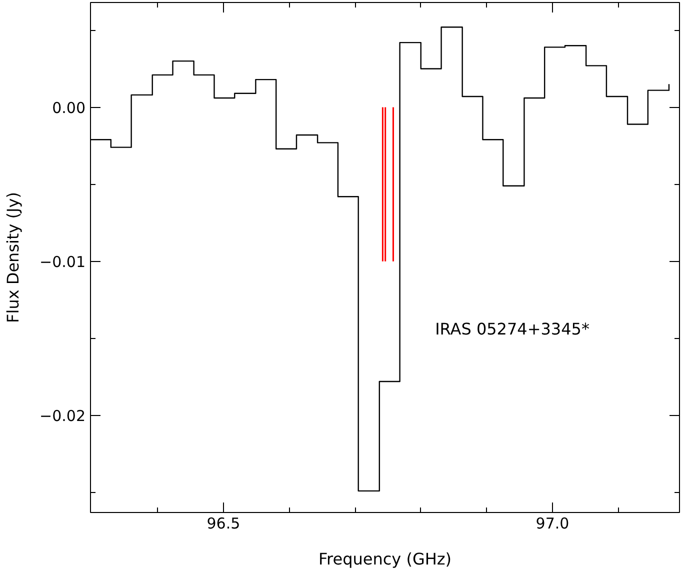 This screenshot has height=571, width=683. What do you see at coordinates (385, 559) in the screenshot?
I see `x-axis-title: Frequency (GHz)` at bounding box center [385, 559].